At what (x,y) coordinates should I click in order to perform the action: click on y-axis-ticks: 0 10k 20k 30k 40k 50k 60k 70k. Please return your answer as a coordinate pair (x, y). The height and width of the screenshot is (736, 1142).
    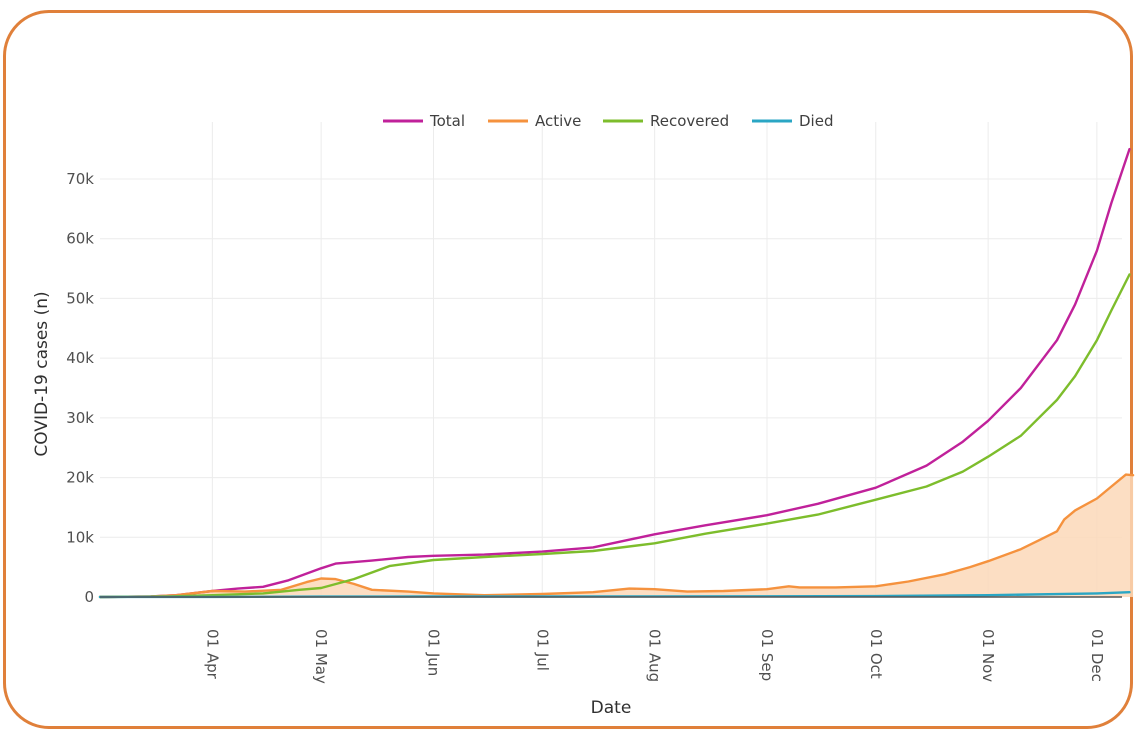
    Looking at the image, I should click on (80, 388).